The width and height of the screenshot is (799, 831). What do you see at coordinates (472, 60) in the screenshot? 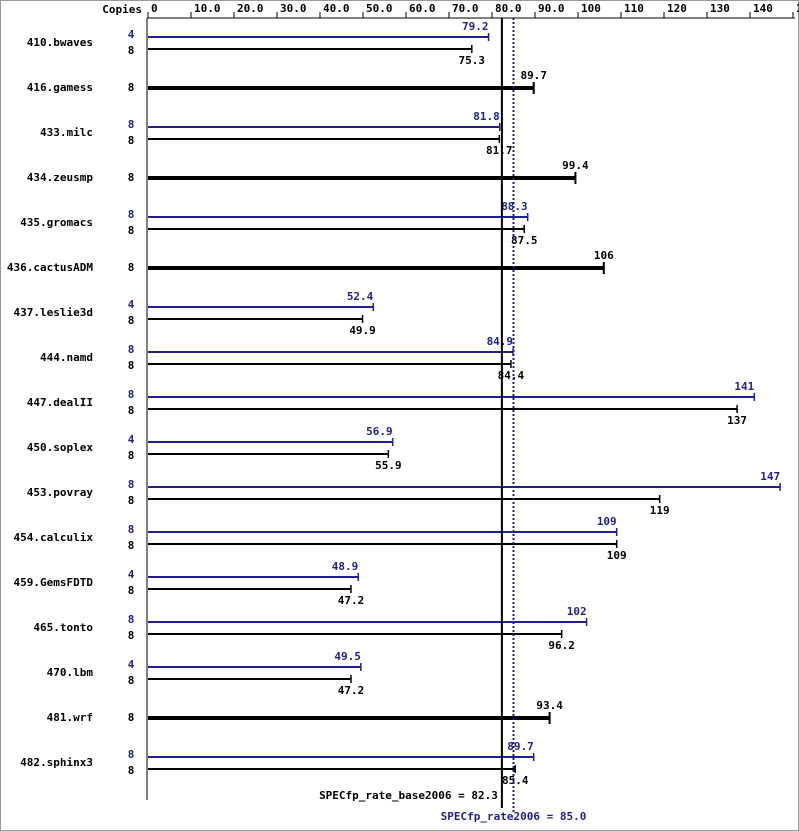
I see `base-value-label: 75.3` at bounding box center [472, 60].